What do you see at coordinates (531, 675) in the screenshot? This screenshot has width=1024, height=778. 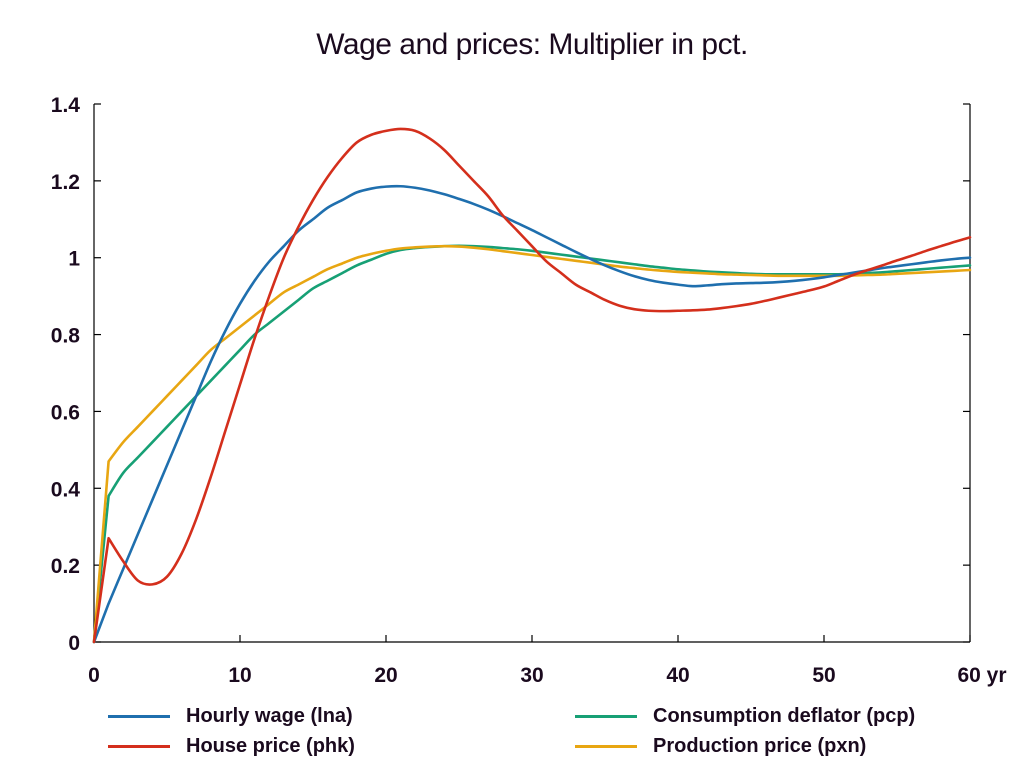 I see `x-tick-label: 30` at bounding box center [531, 675].